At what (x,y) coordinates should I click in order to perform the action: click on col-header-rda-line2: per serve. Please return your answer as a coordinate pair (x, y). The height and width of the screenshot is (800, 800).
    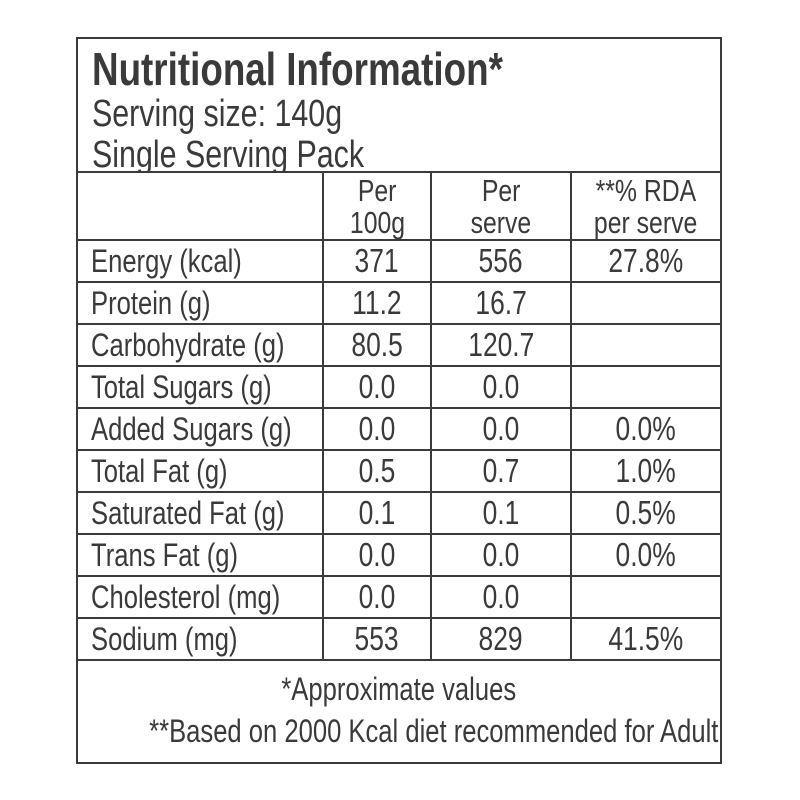
    Looking at the image, I should click on (646, 222).